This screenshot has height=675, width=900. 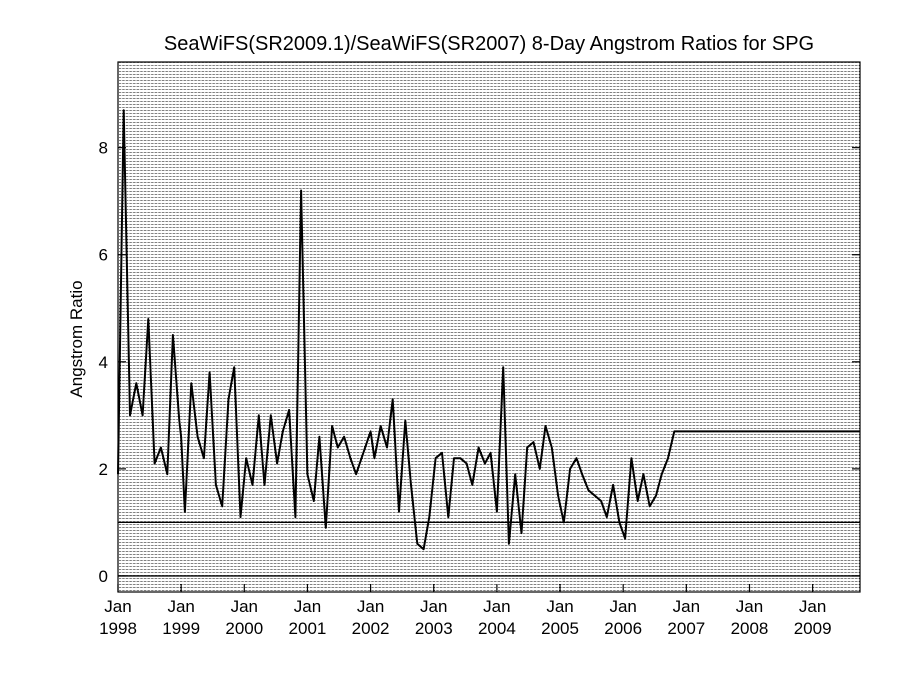 What do you see at coordinates (244, 628) in the screenshot?
I see `x-tick-year: 2000` at bounding box center [244, 628].